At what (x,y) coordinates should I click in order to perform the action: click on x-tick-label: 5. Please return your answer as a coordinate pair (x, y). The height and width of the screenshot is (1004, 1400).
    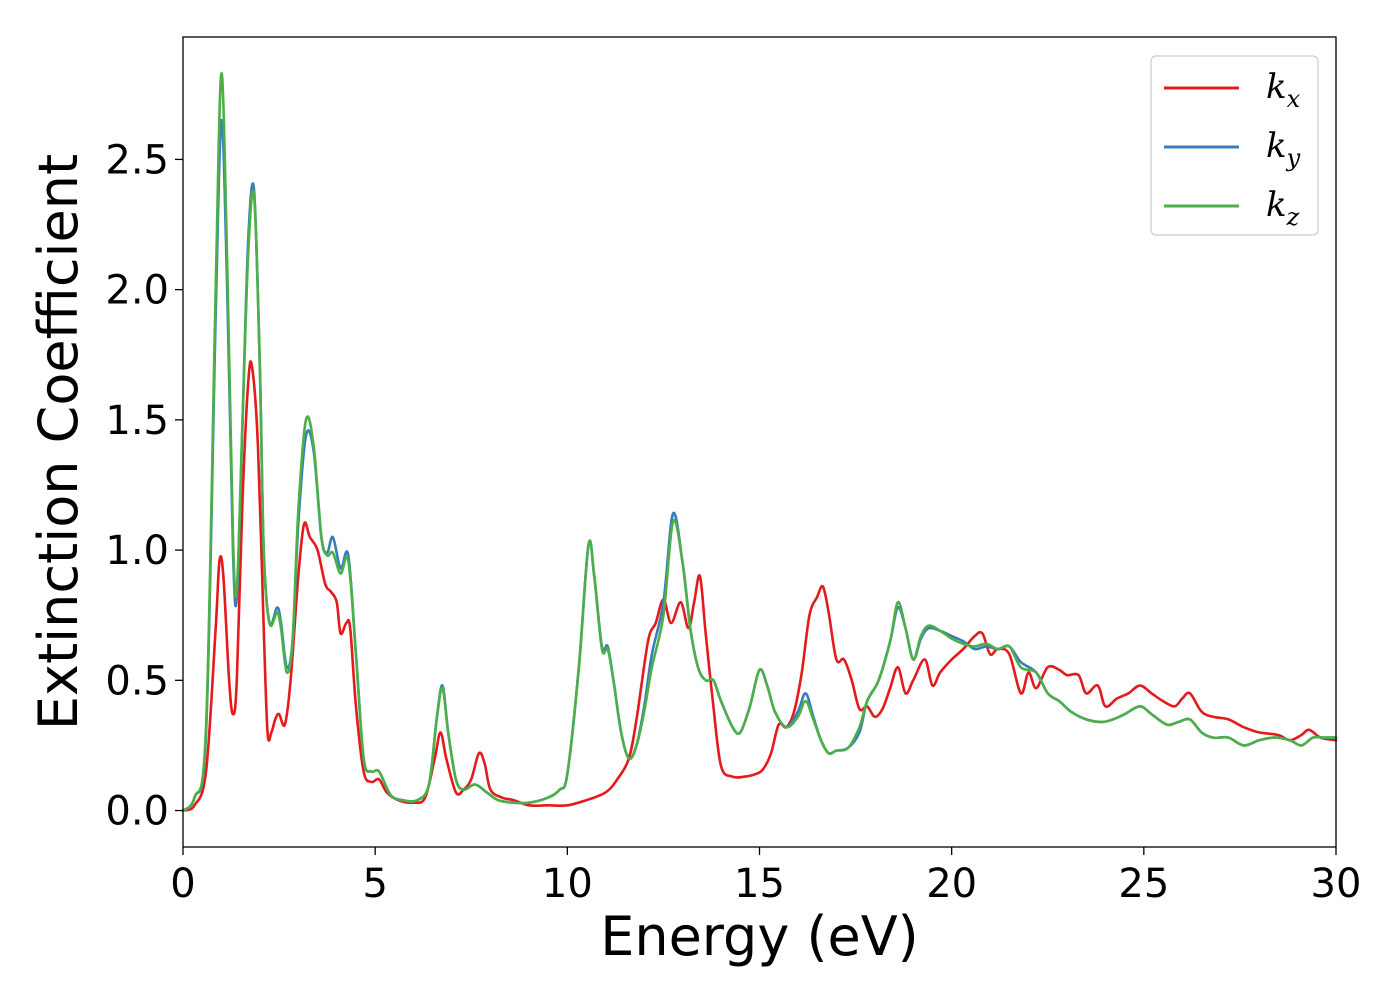
    Looking at the image, I should click on (374, 884).